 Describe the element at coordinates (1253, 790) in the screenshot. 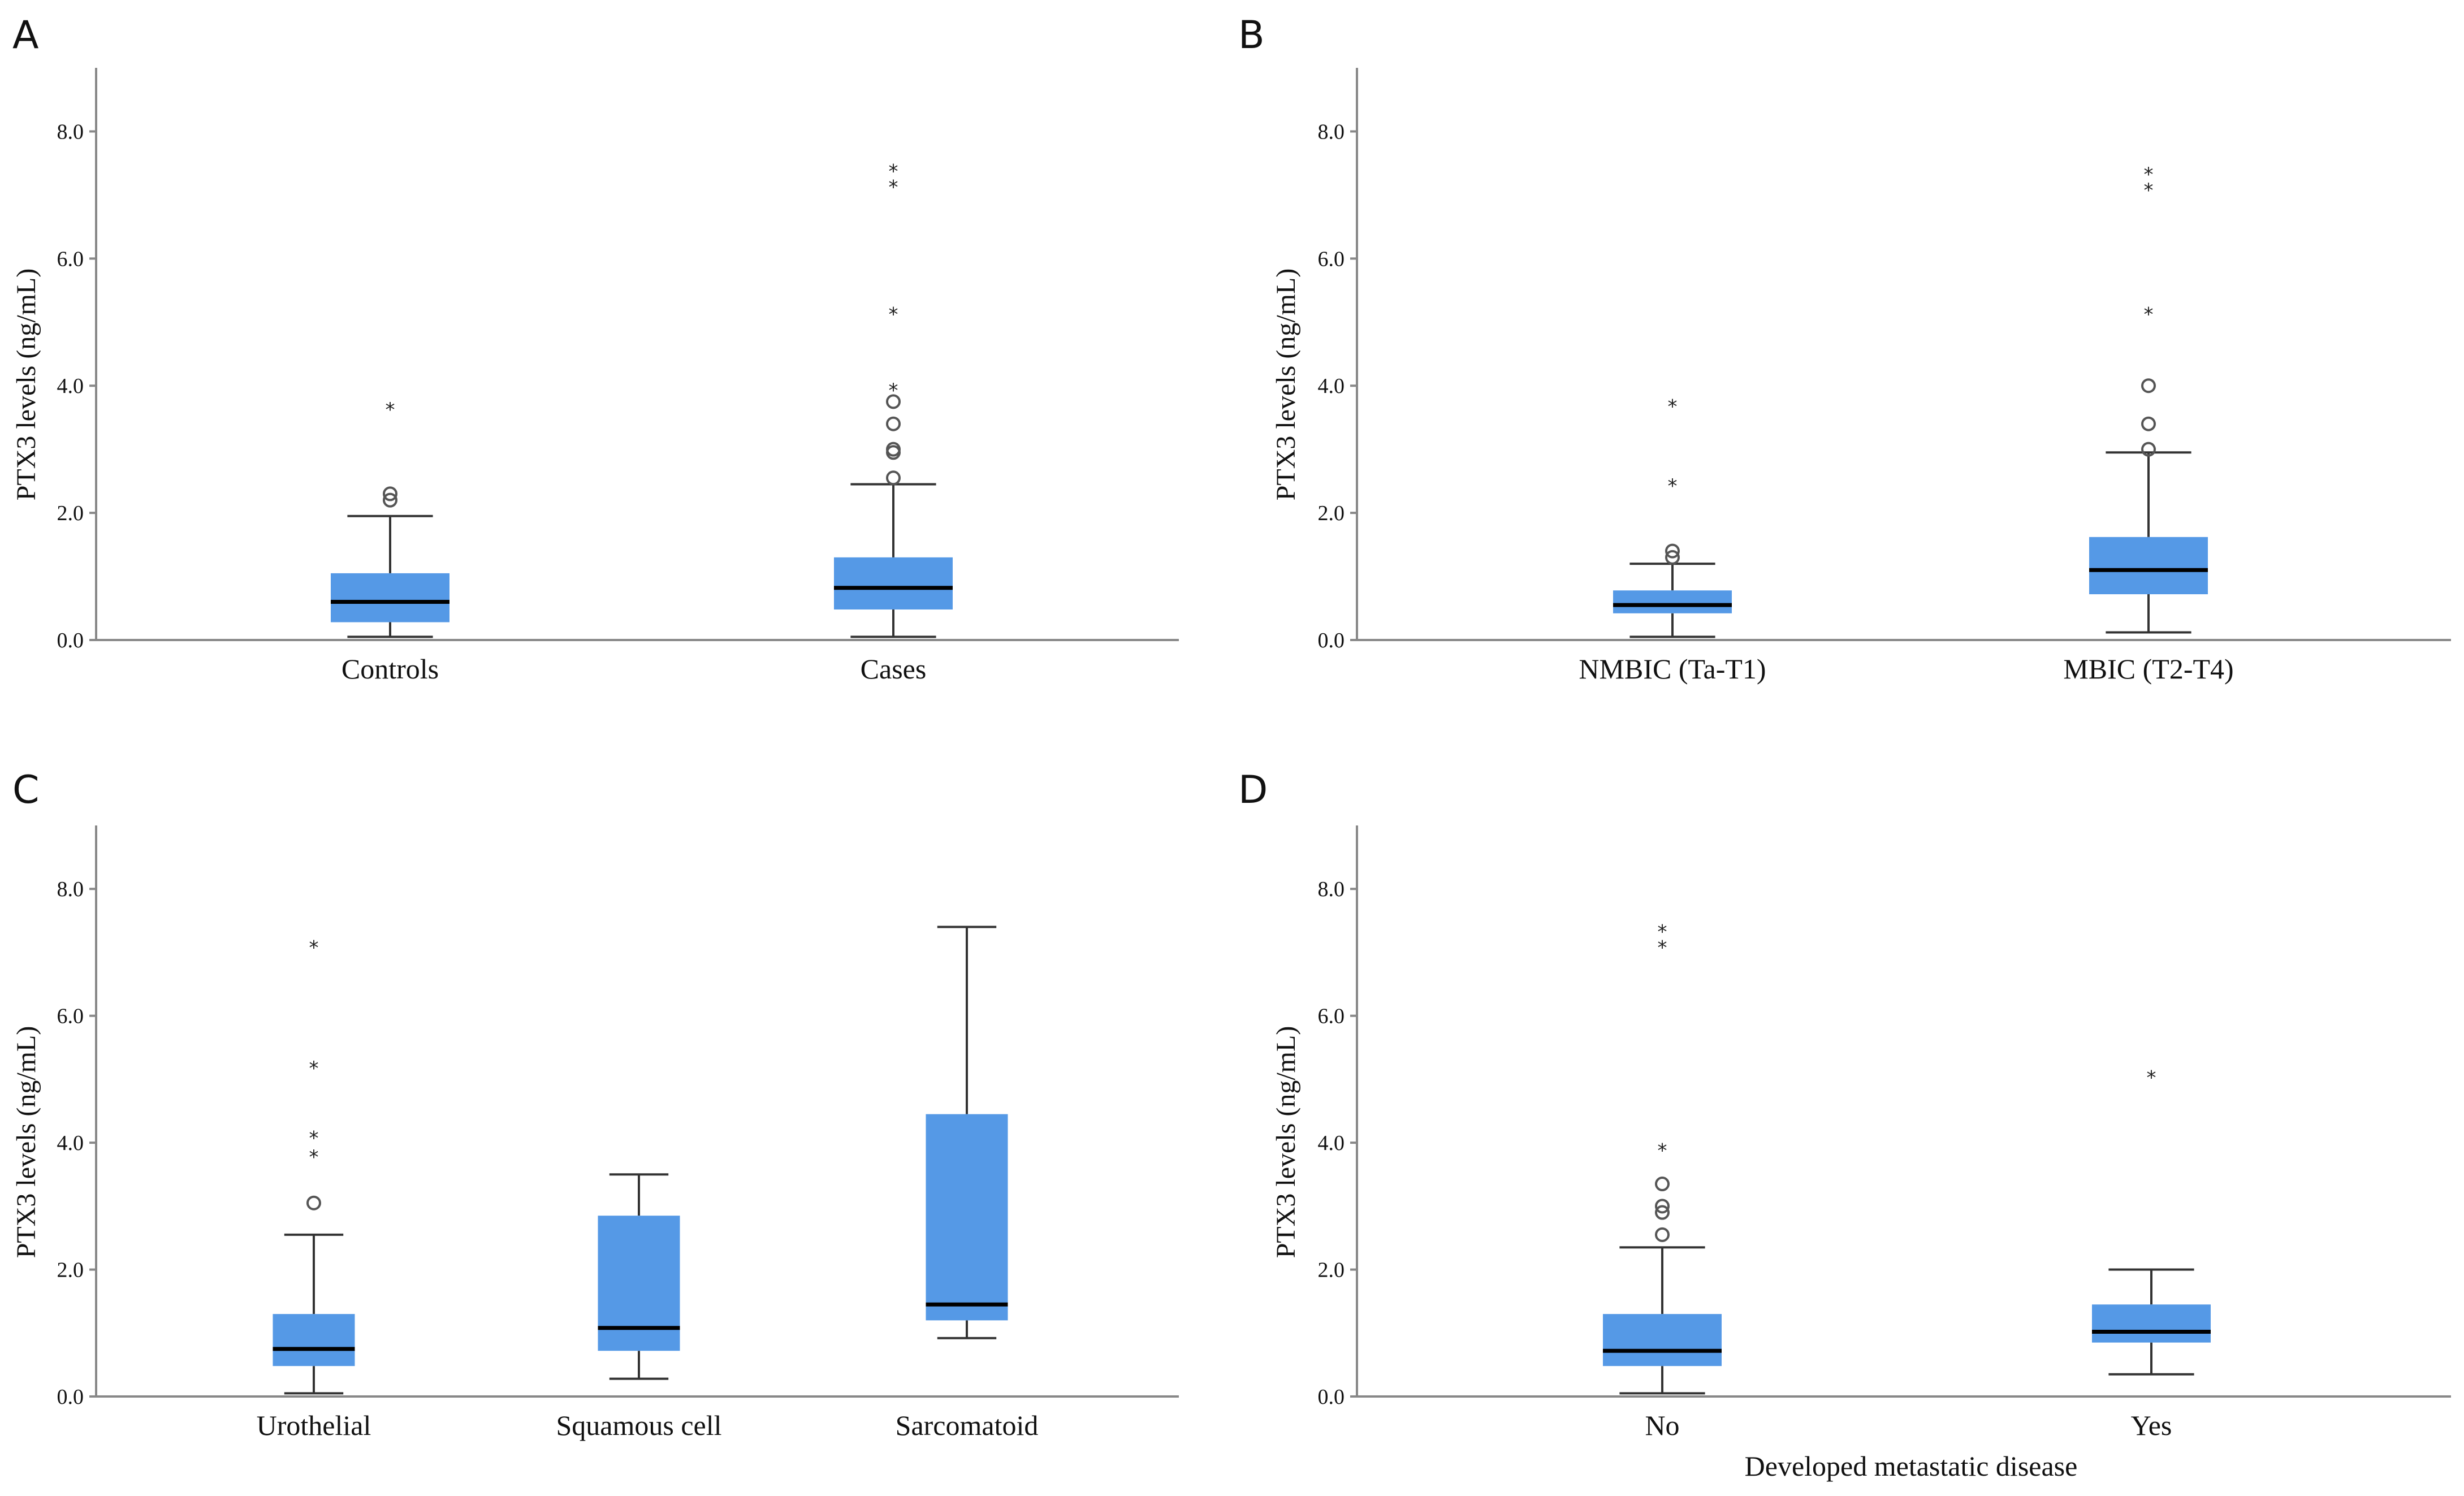

I see `panel-d-label: D` at that location.